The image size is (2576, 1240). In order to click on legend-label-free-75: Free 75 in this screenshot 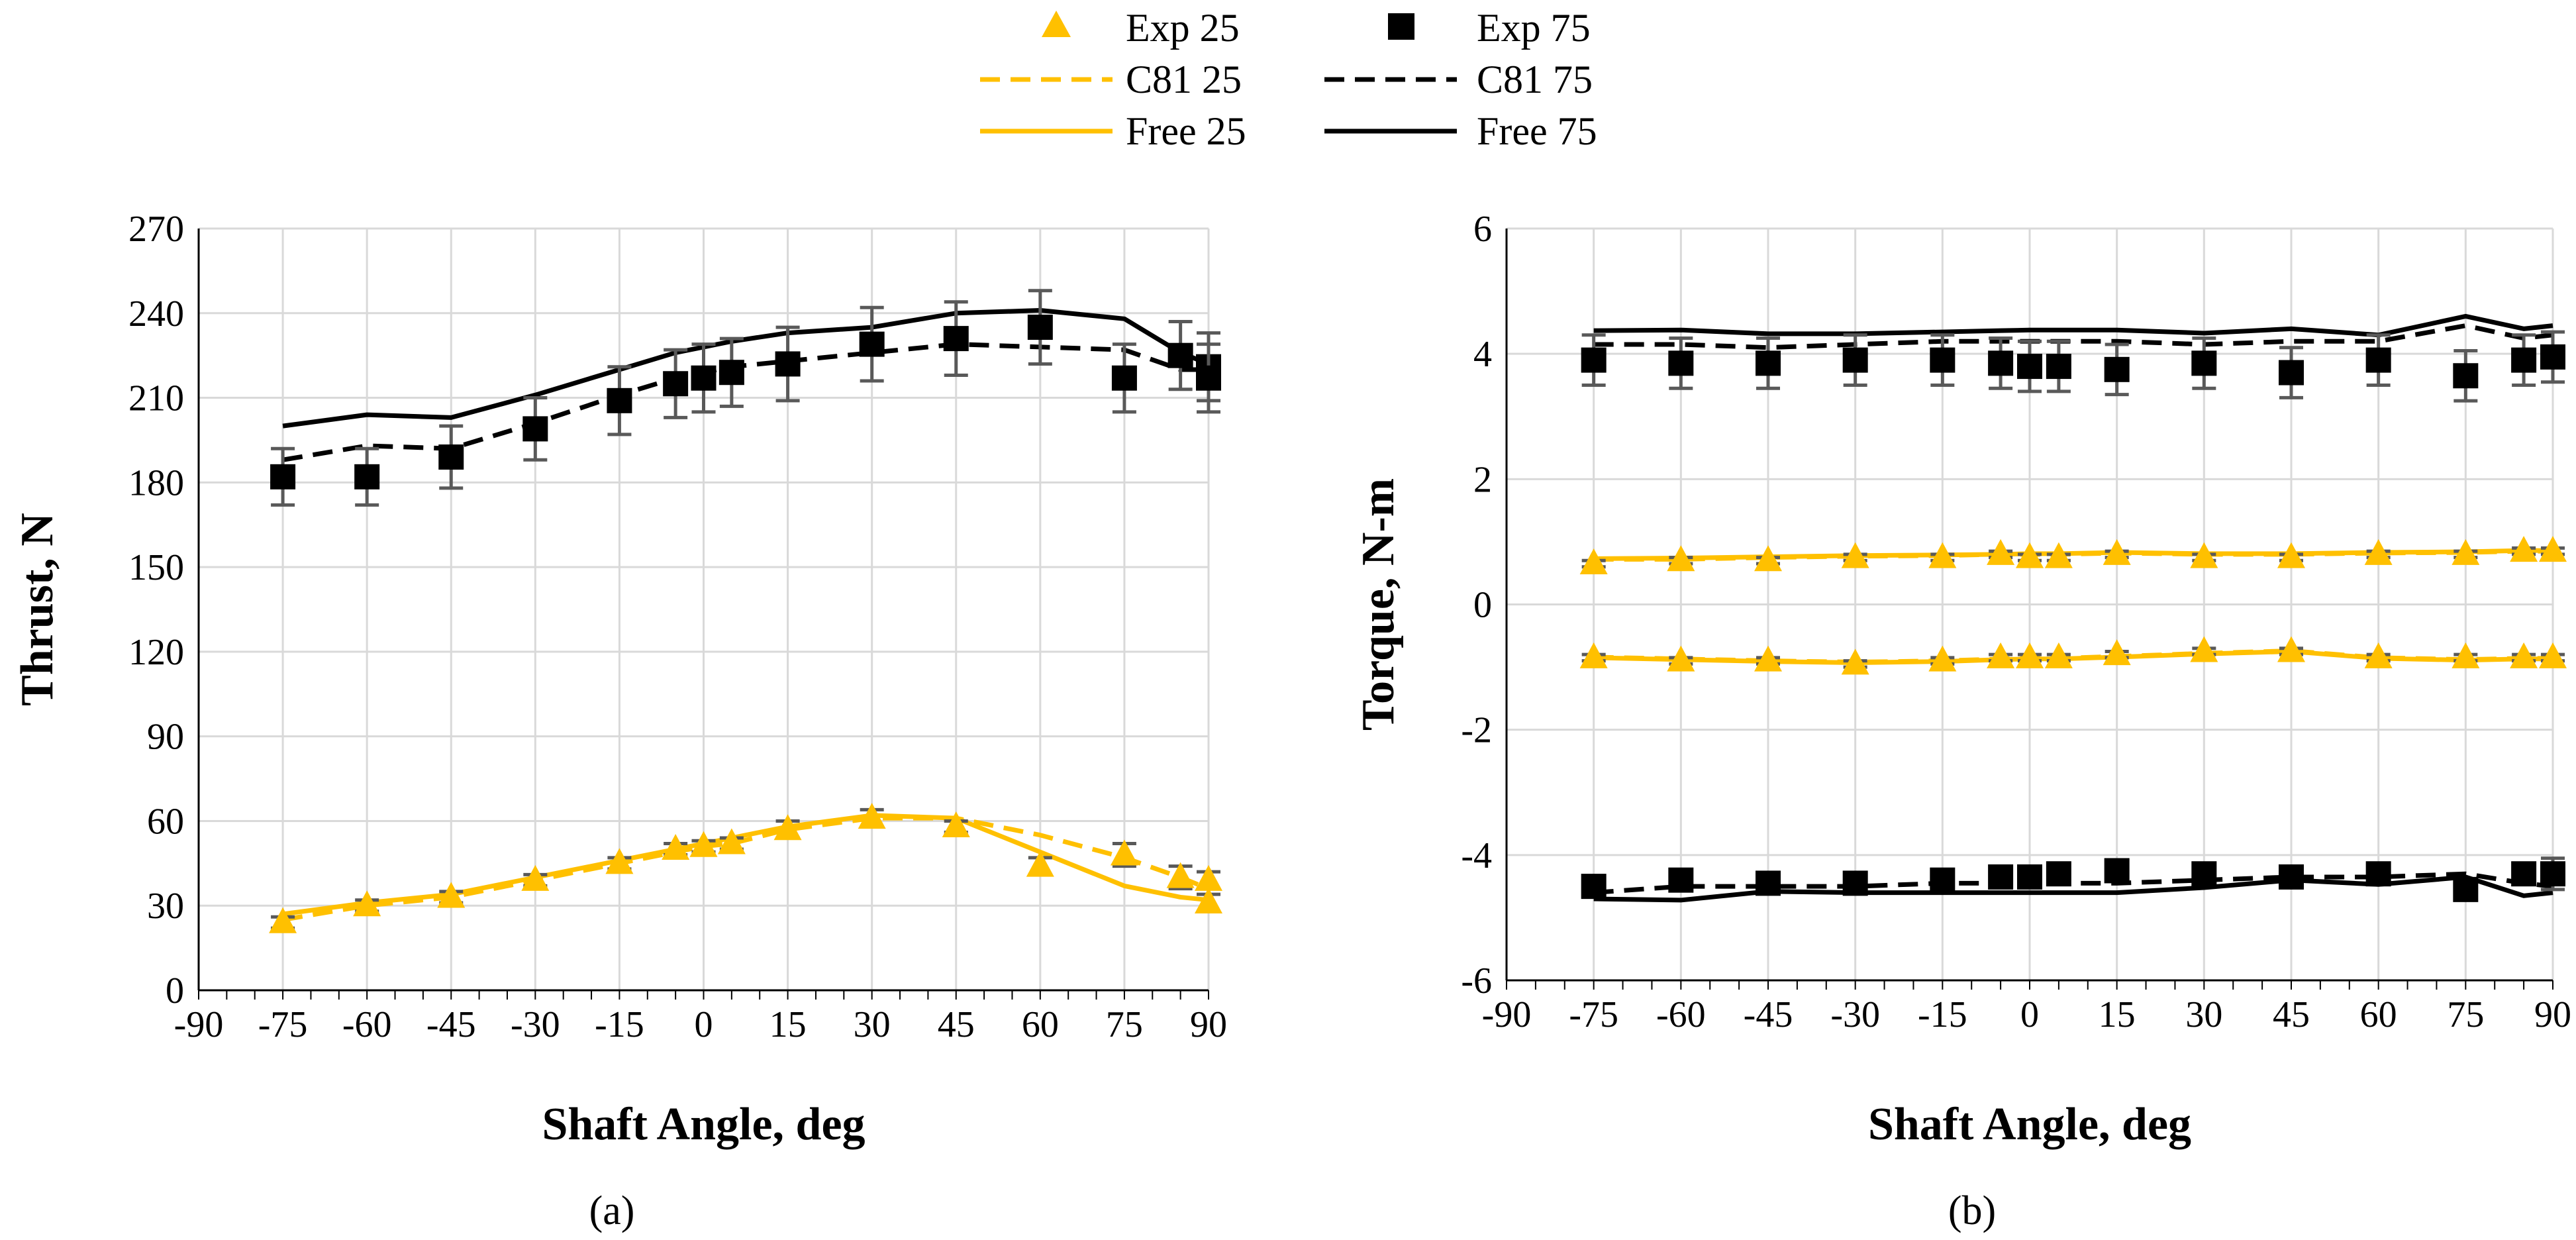, I will do `click(1537, 131)`.